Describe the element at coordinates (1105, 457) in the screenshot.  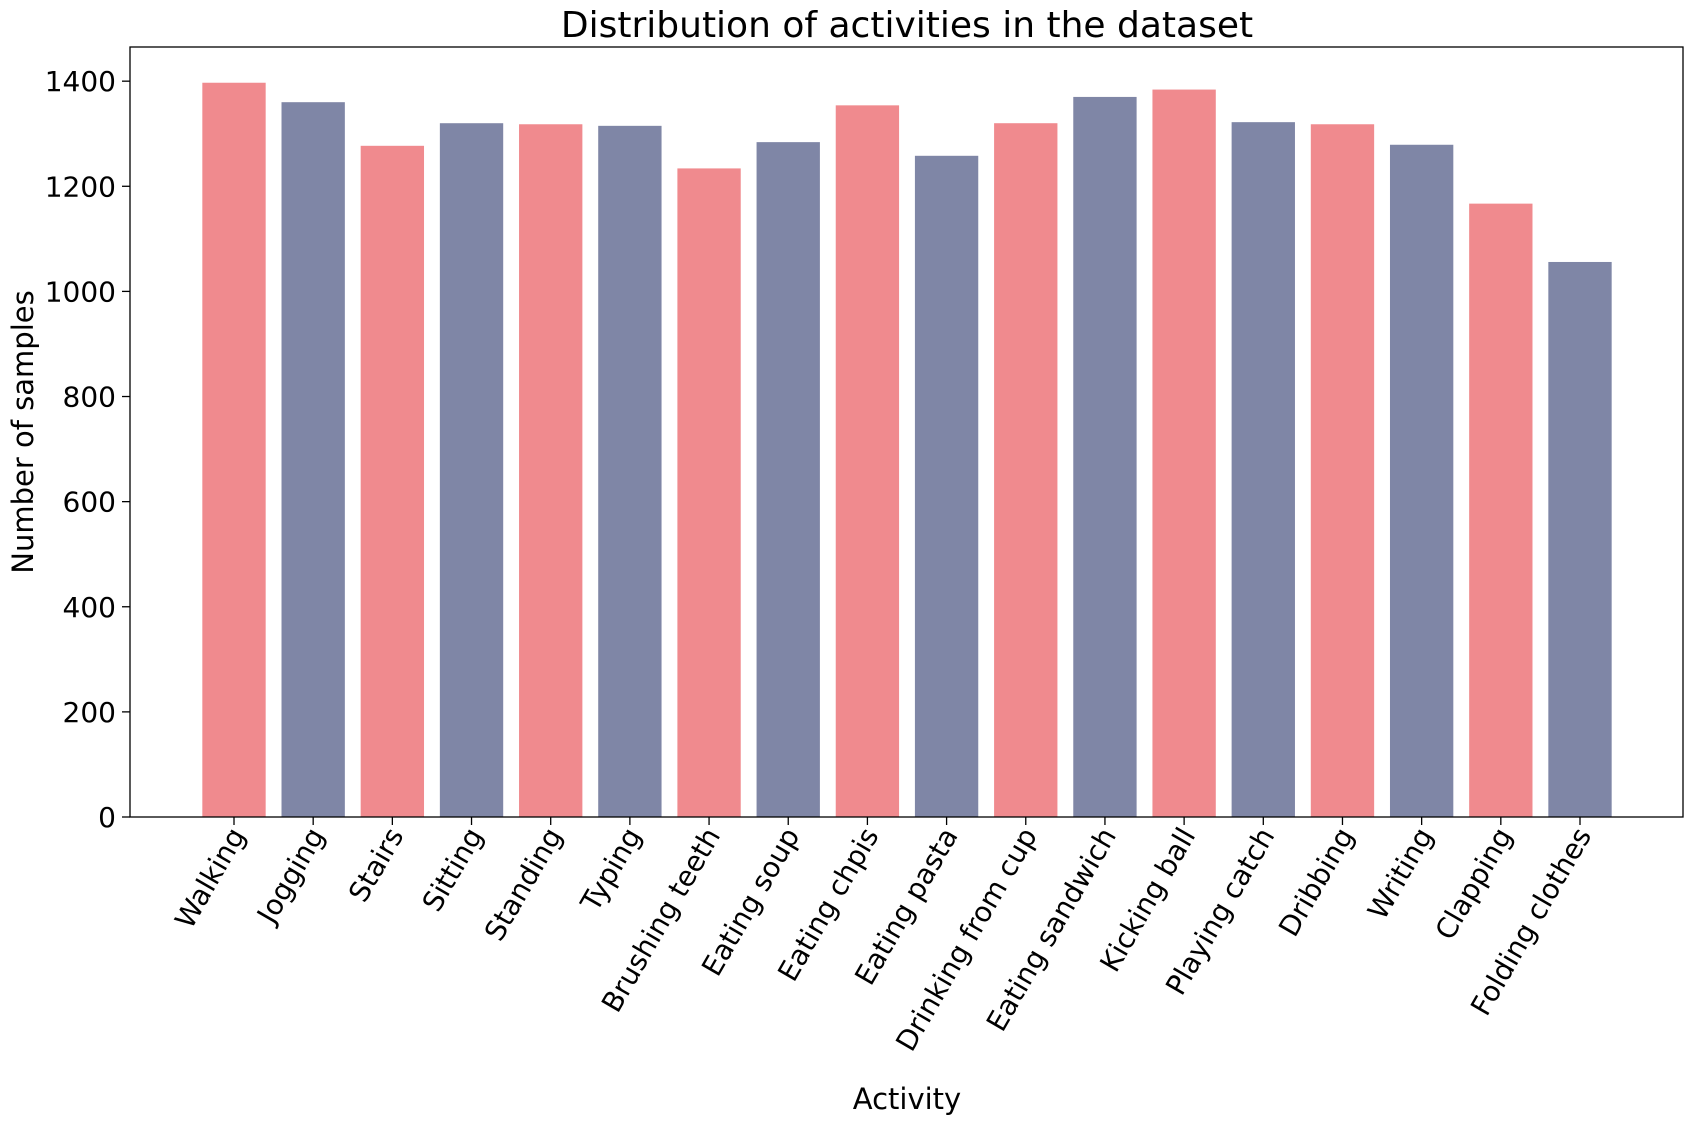
I see `bar-eating-sandwich` at that location.